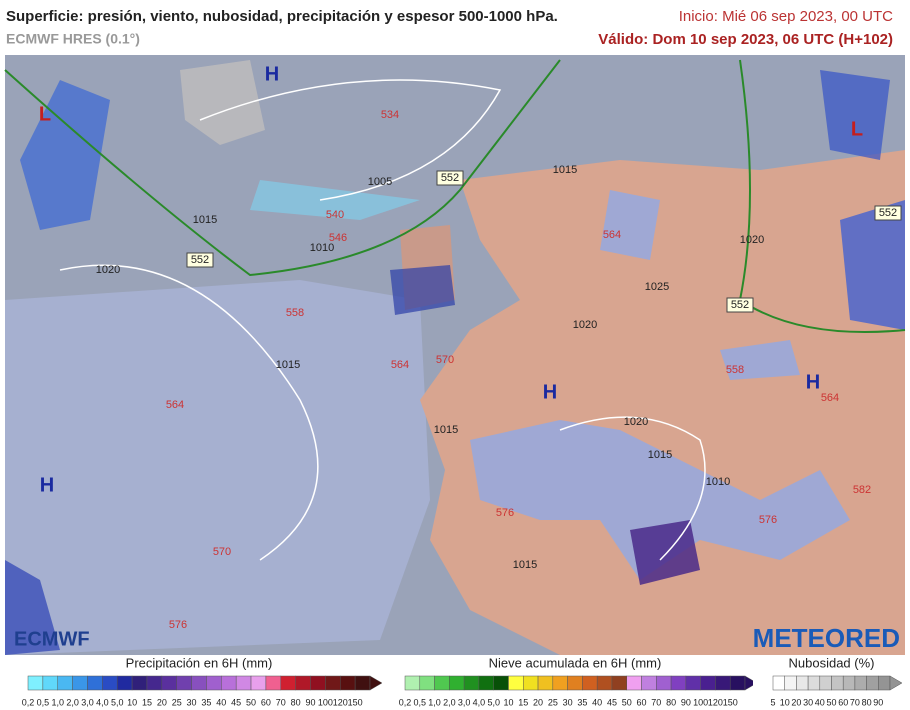 This screenshot has width=910, height=710. What do you see at coordinates (553, 702) in the screenshot?
I see `legend-label: 25` at bounding box center [553, 702].